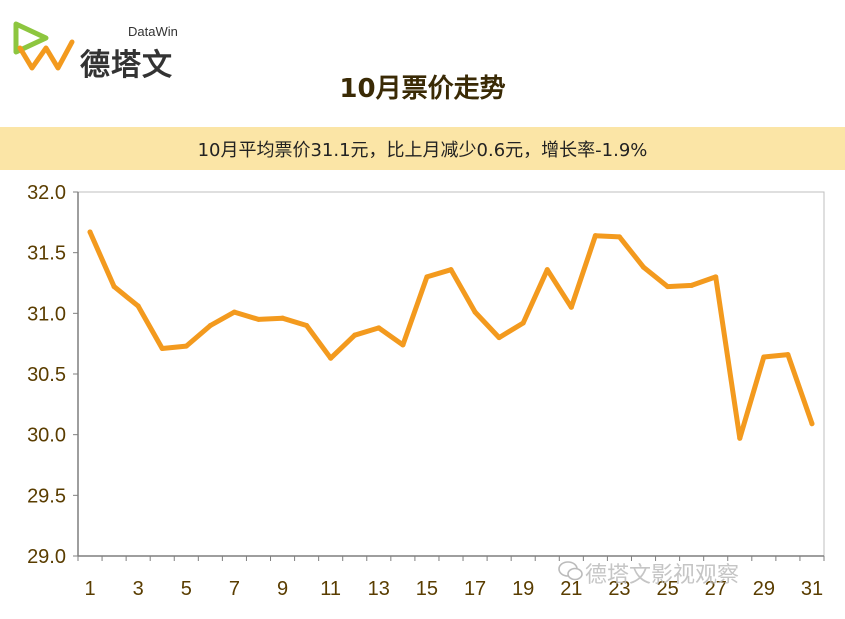 The width and height of the screenshot is (845, 619). Describe the element at coordinates (427, 589) in the screenshot. I see `x-tick-label: 15` at that location.